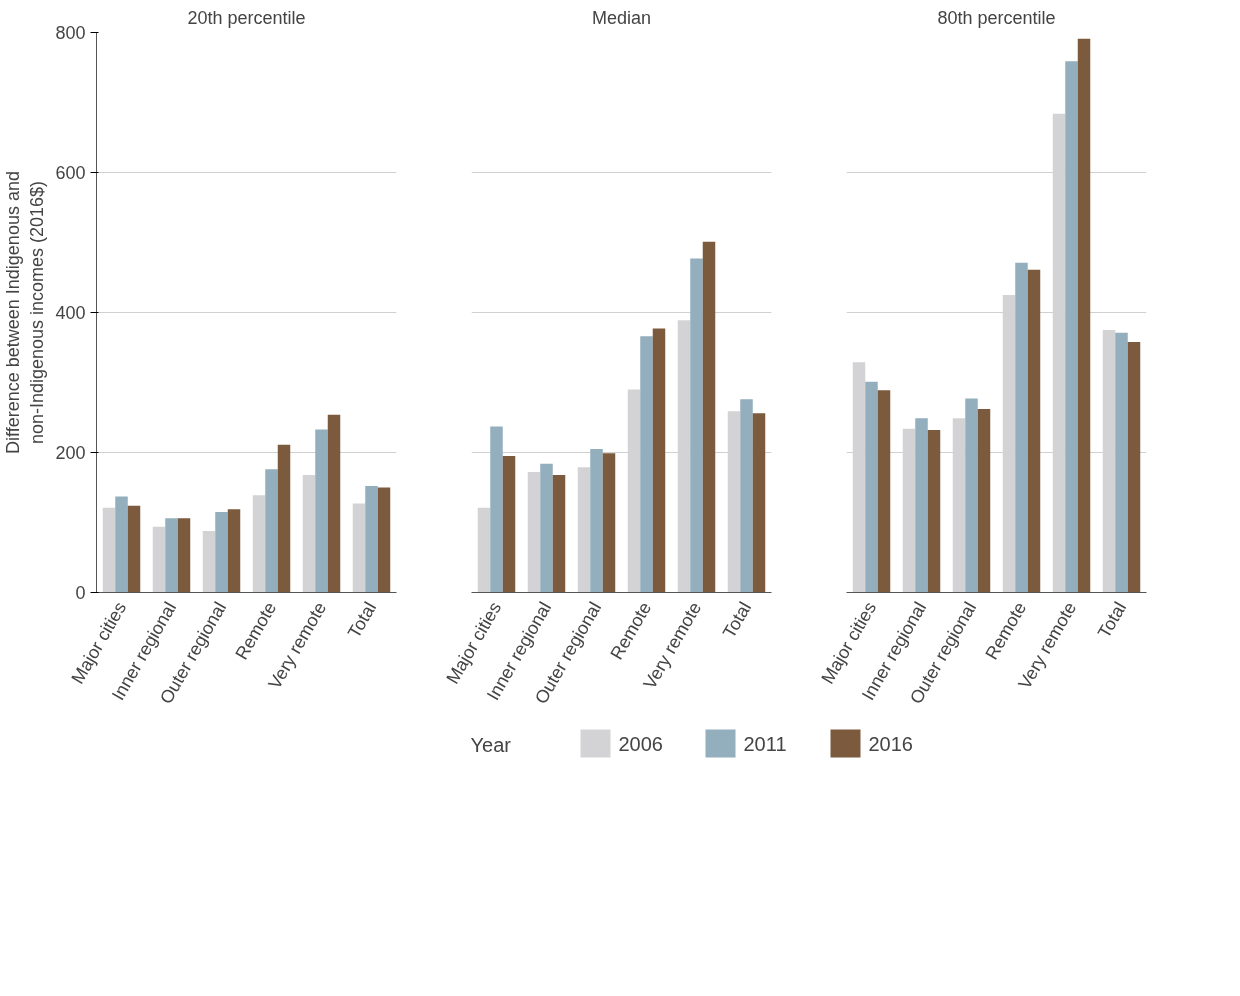 Image resolution: width=1240 pixels, height=996 pixels. I want to click on y-tick-label: 600, so click(70, 173).